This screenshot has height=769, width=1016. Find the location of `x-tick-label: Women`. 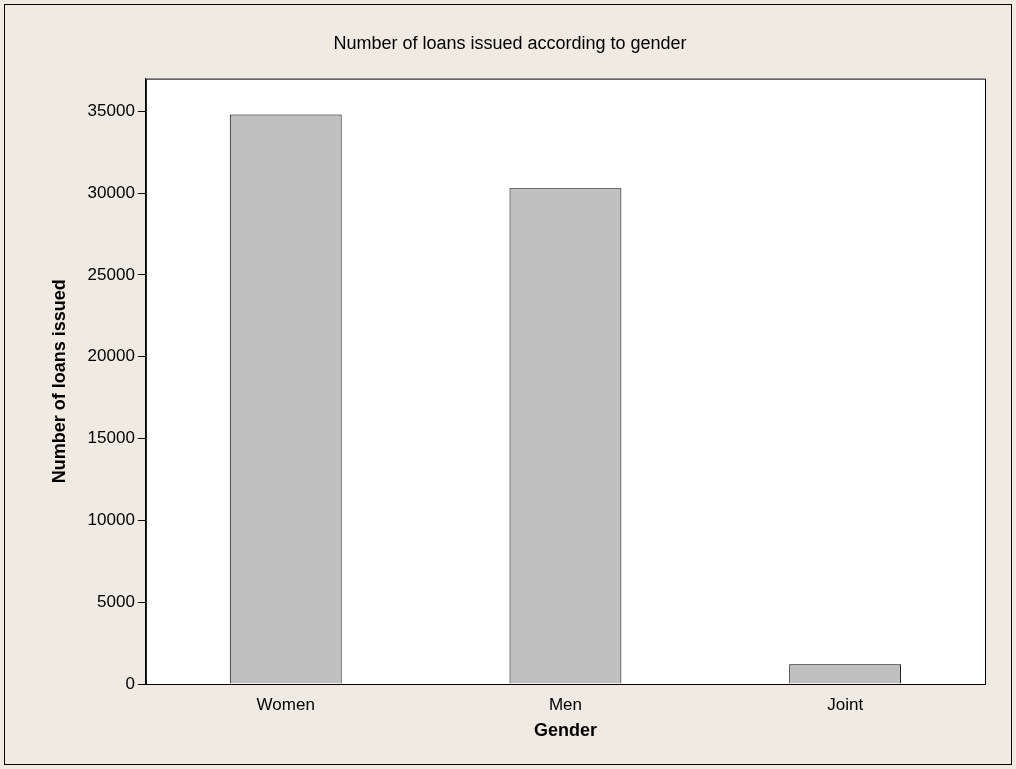

x-tick-label: Women is located at coordinates (285, 704).